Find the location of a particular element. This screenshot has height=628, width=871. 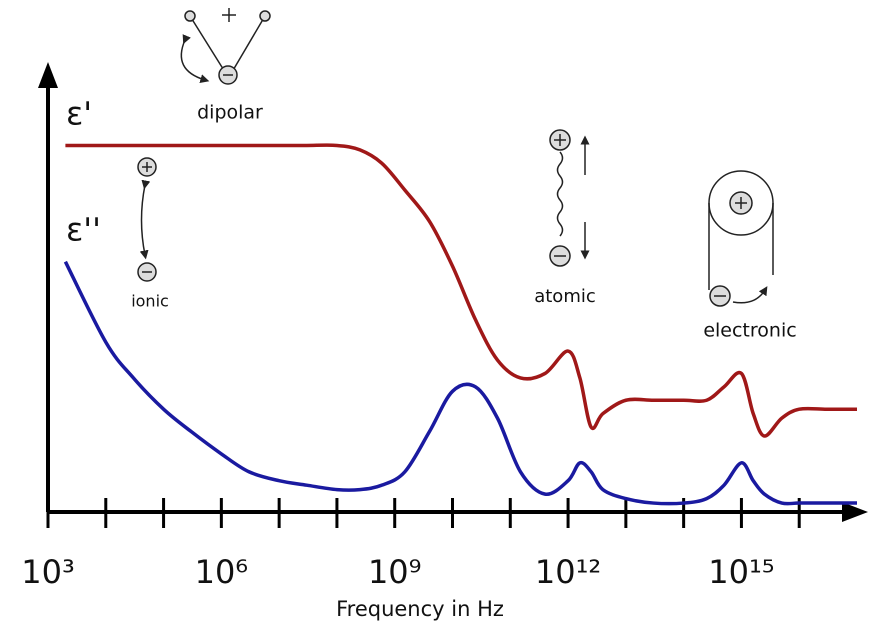

y-arrow is located at coordinates (48, 75).